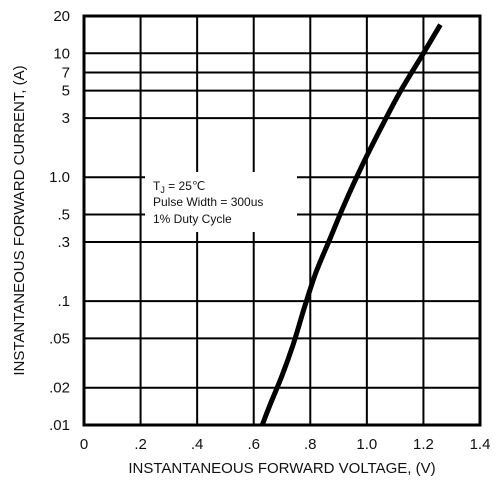 This screenshot has width=503, height=482. What do you see at coordinates (179, 187) in the screenshot?
I see `annotation-line-temperature: TJ = 25℃` at bounding box center [179, 187].